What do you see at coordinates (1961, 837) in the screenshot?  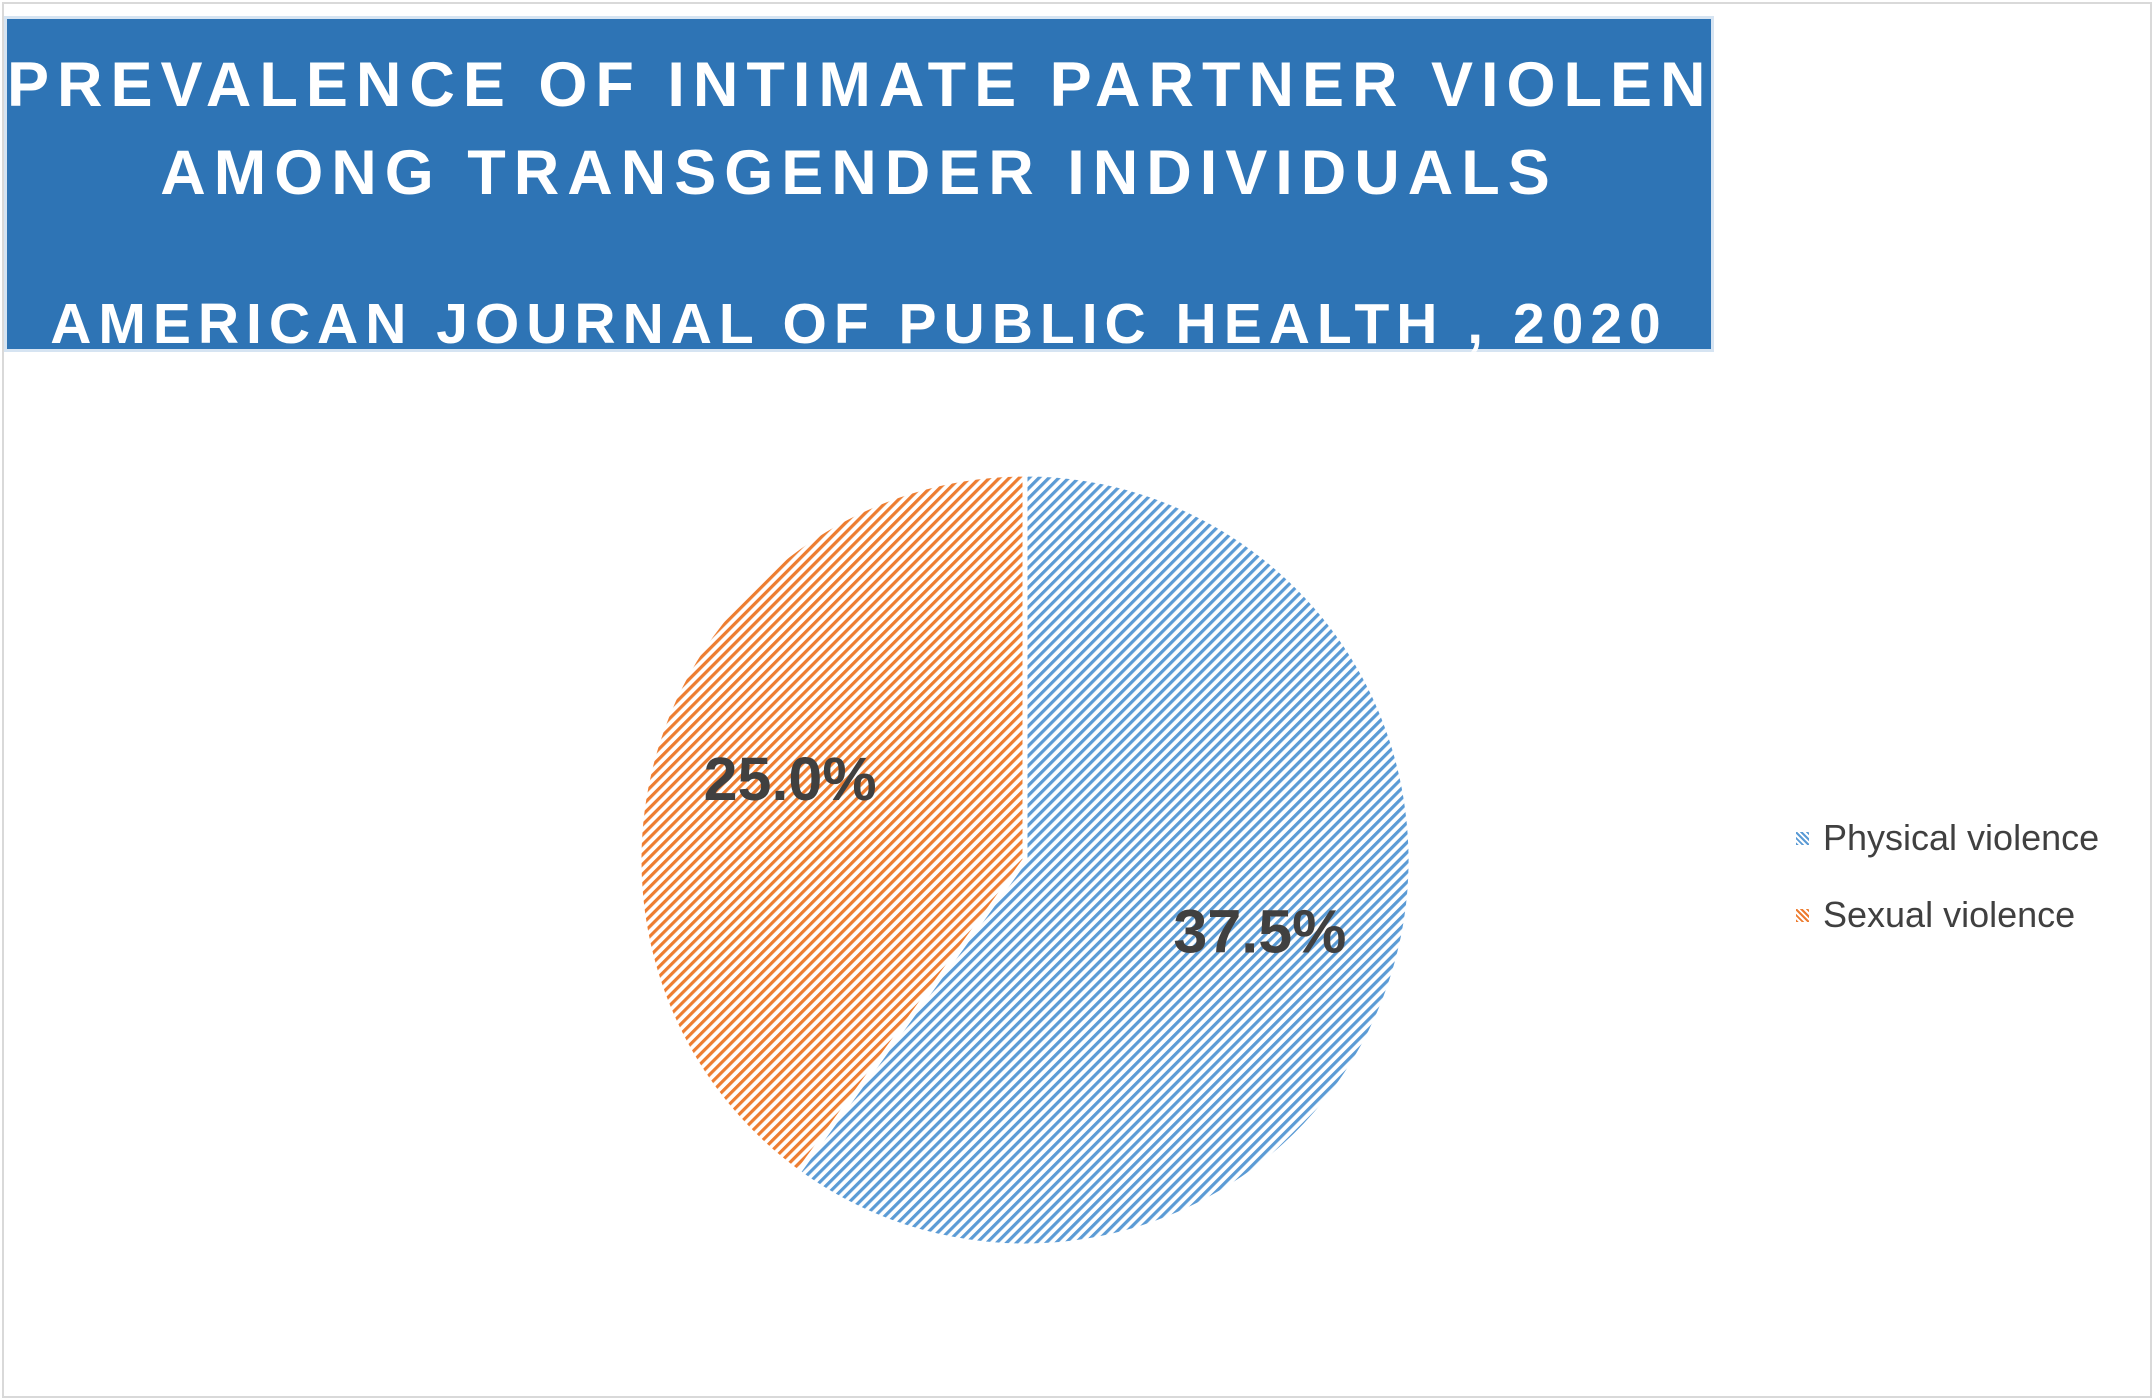 I see `legend-label-physical-violence: Physical violence` at bounding box center [1961, 837].